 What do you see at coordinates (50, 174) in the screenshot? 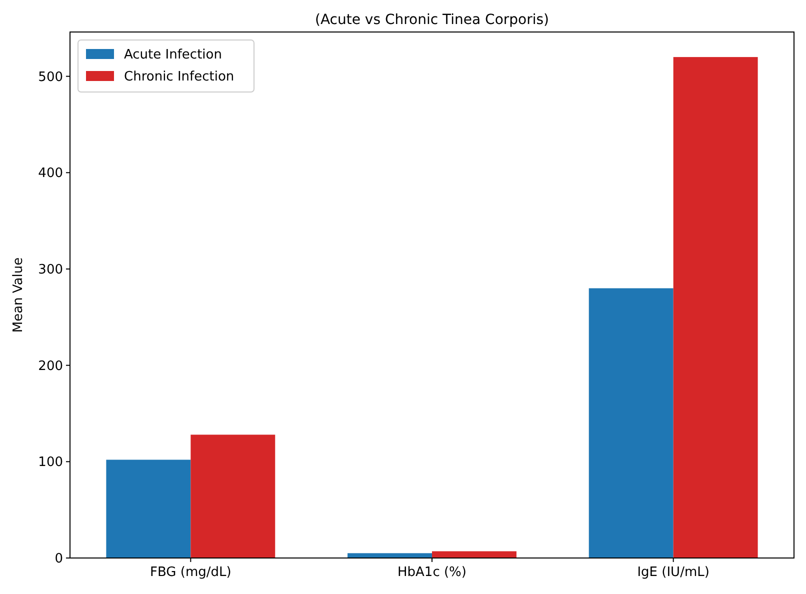
I see `y-tick-label: 400` at bounding box center [50, 174].